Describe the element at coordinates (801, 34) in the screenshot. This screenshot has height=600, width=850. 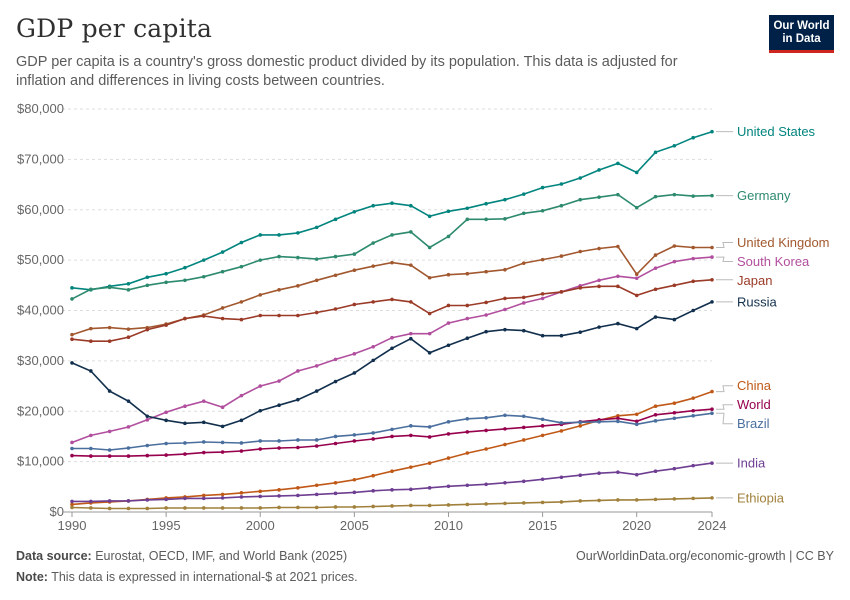
I see `owid-logo: Our World in Data` at that location.